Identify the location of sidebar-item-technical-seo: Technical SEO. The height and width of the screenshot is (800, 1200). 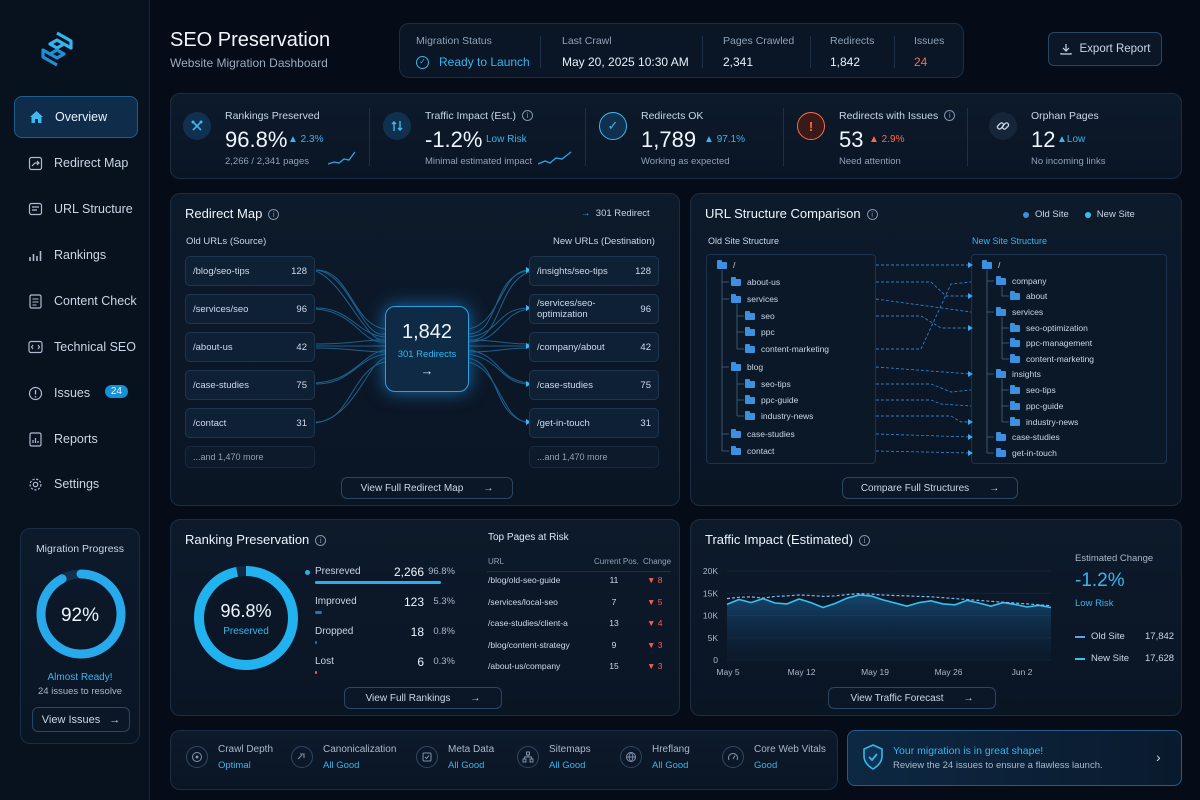
(76, 347).